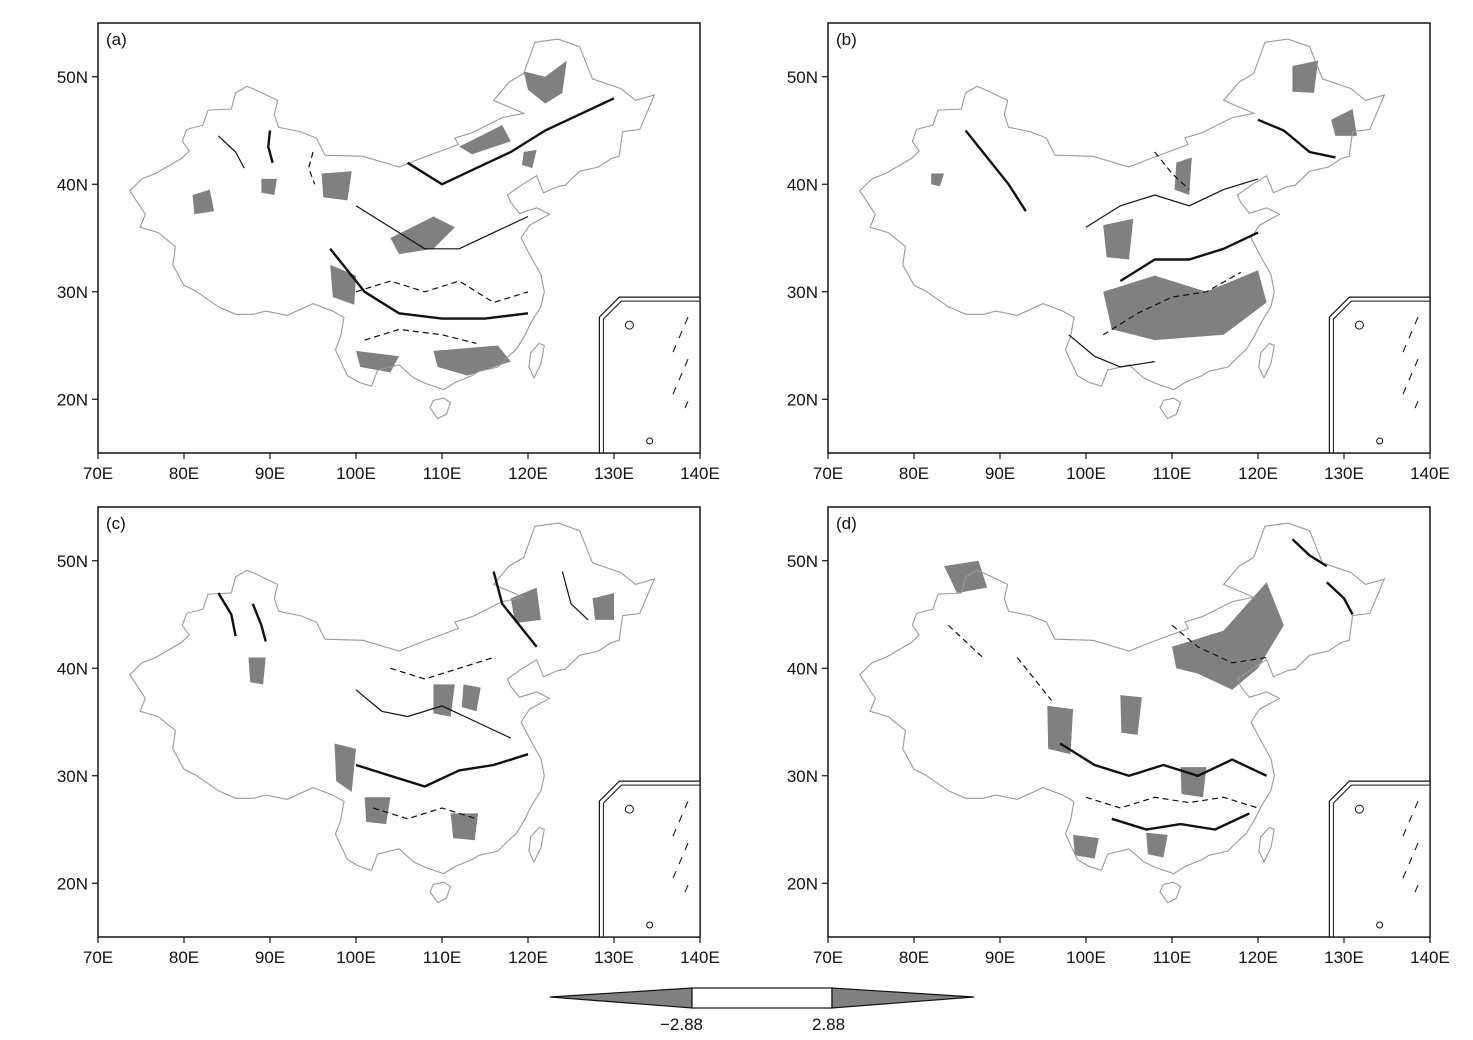  I want to click on map-content, so click(392, 229).